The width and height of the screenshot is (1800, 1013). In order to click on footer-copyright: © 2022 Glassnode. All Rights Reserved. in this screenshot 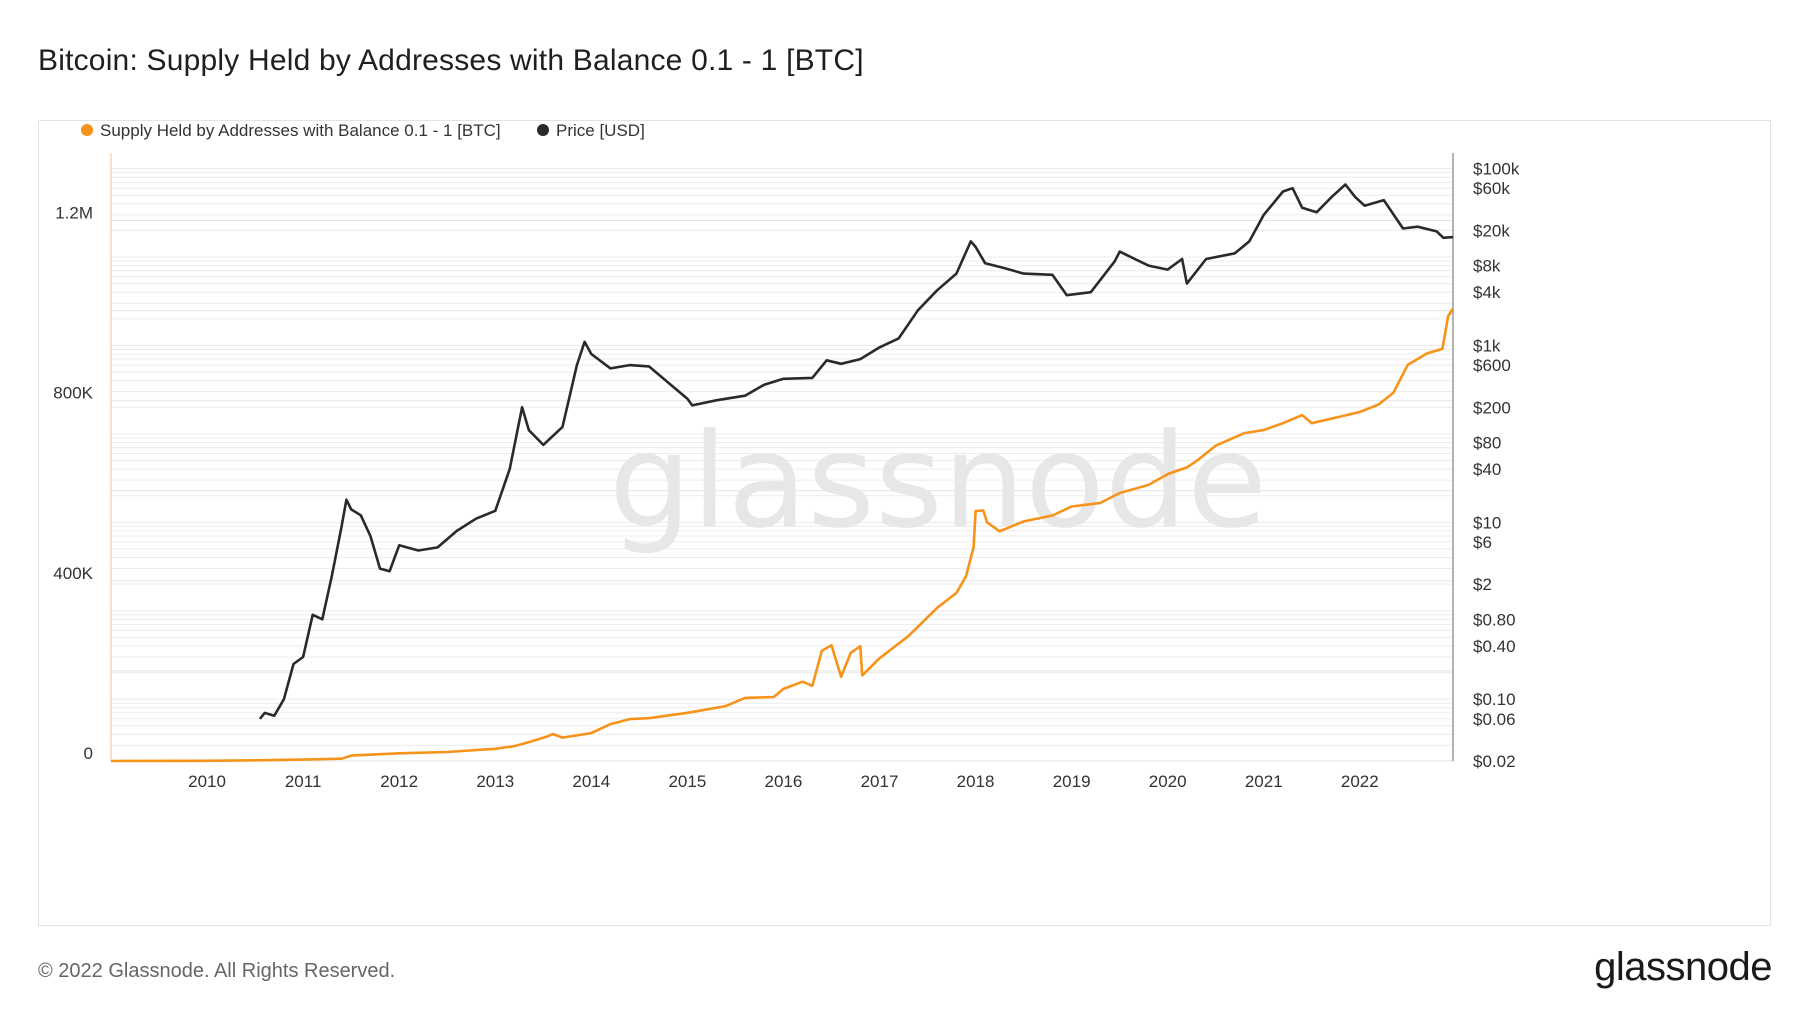, I will do `click(217, 971)`.